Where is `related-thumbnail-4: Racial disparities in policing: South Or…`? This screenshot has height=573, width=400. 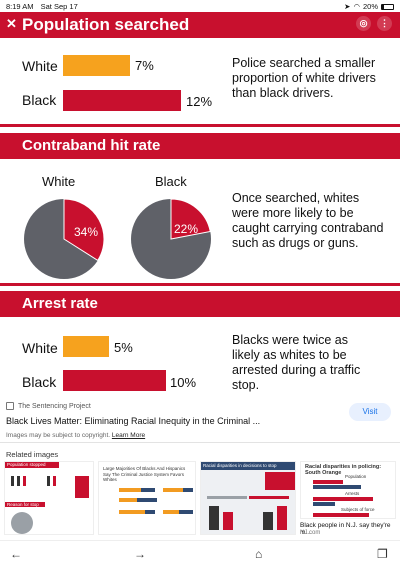 related-thumbnail-4: Racial disparities in policing: South Or… is located at coordinates (348, 490).